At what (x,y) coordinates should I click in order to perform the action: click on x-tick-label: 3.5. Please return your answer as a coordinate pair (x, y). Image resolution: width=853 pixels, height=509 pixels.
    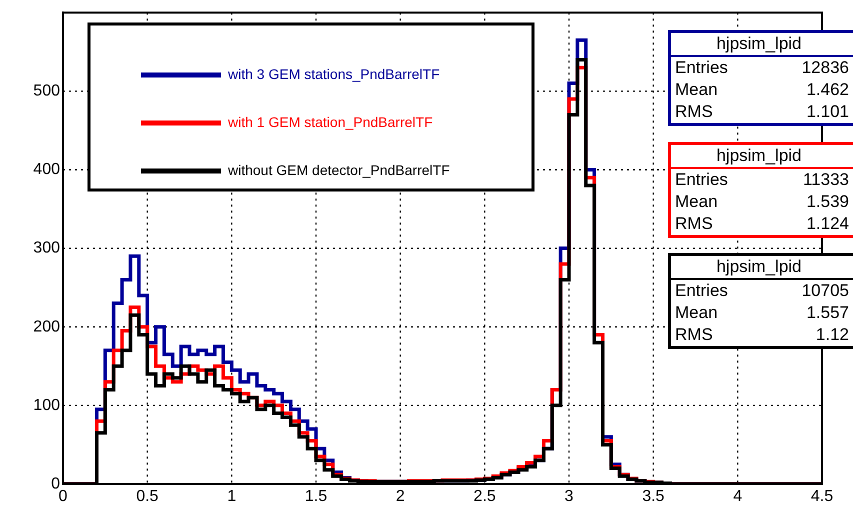
    Looking at the image, I should click on (653, 497).